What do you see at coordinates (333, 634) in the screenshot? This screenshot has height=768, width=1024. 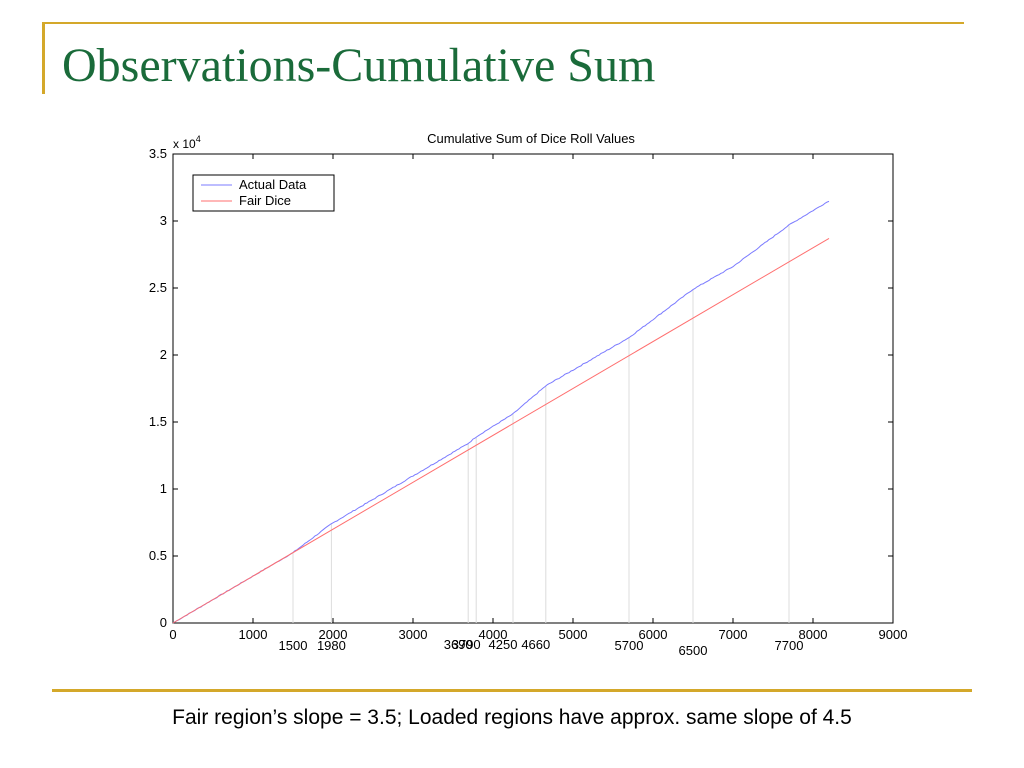 I see `x-tick-label: 2000` at bounding box center [333, 634].